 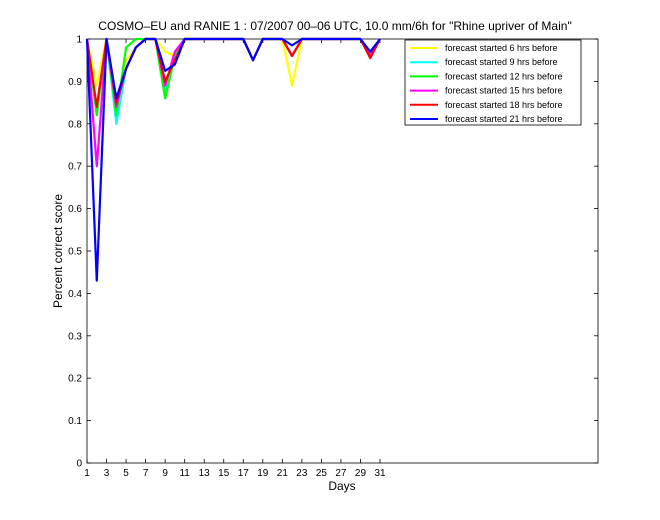 I want to click on x-tick-label: 13, so click(x=205, y=473).